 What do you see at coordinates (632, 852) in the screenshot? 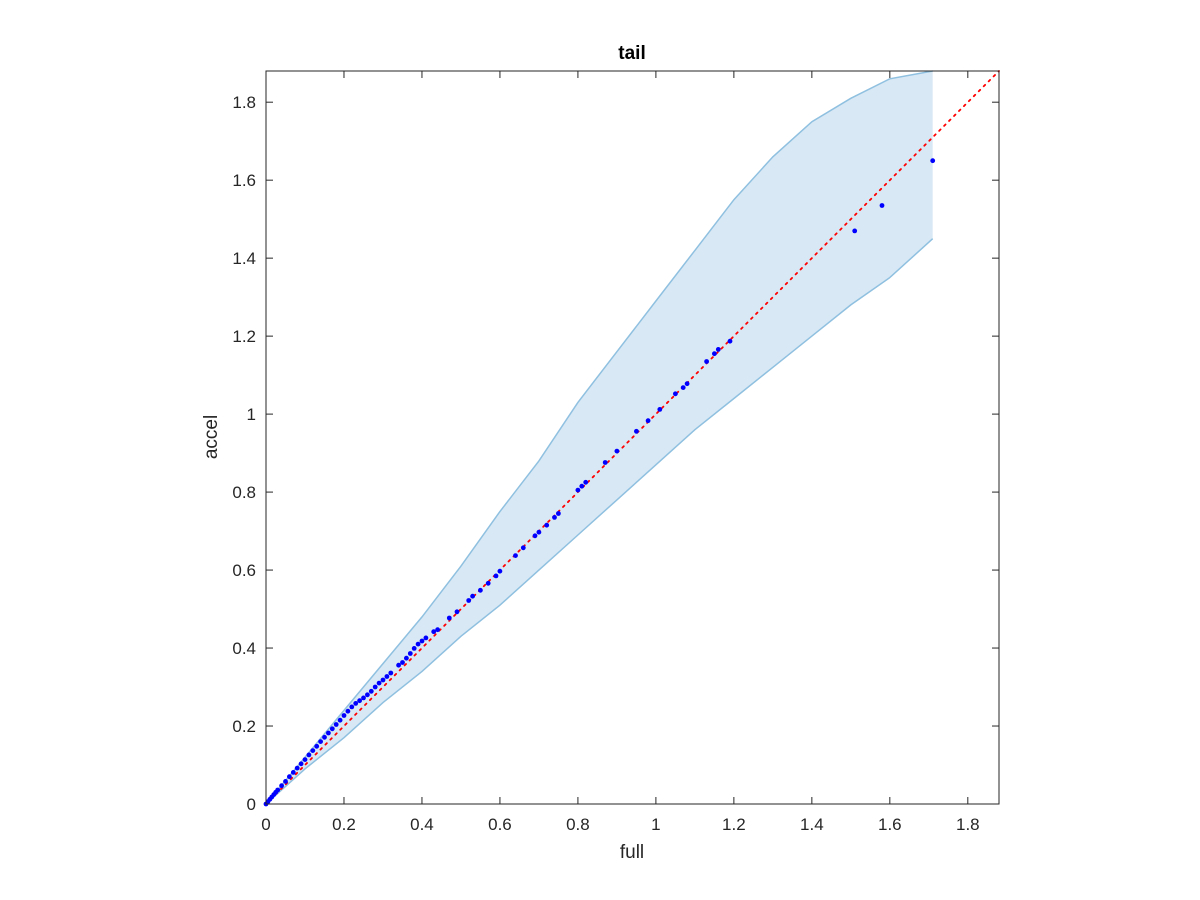
I see `x-axis-label: full` at bounding box center [632, 852].